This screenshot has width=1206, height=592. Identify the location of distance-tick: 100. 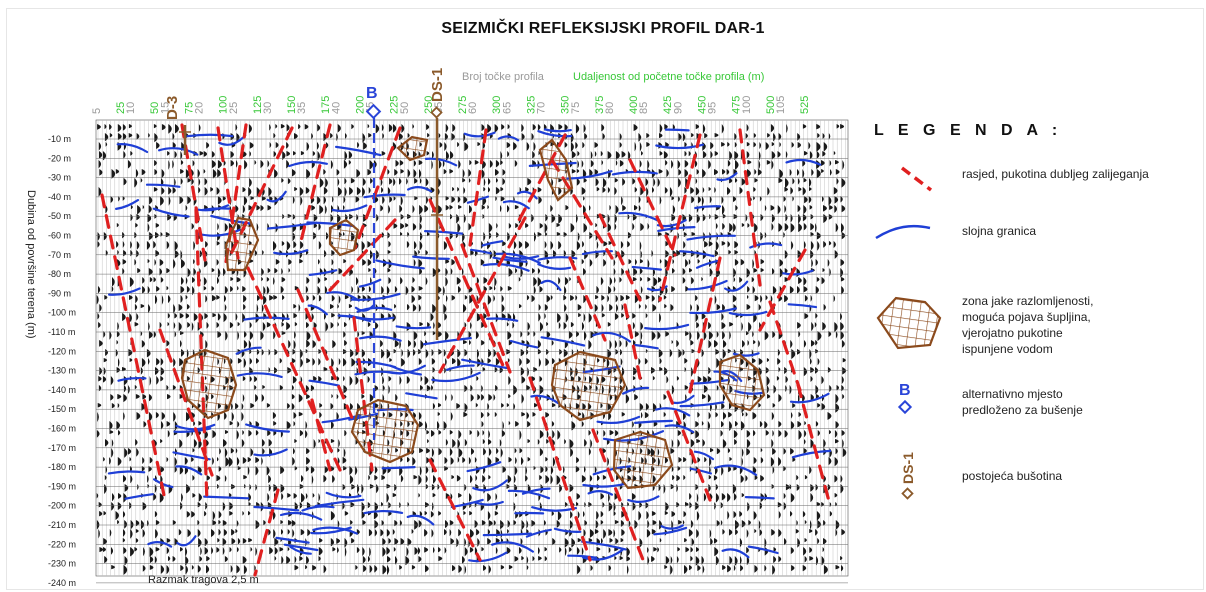
(224, 105).